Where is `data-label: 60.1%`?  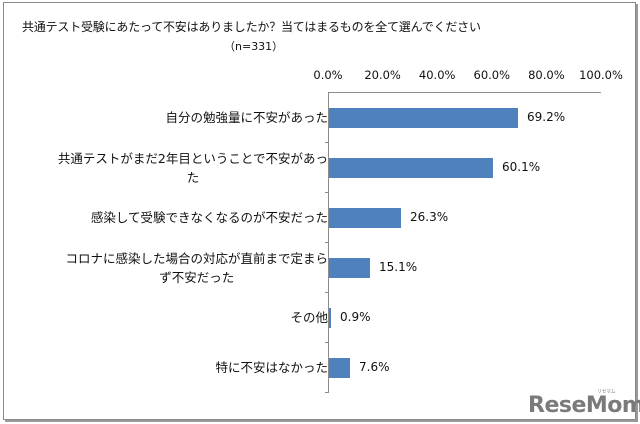 data-label: 60.1% is located at coordinates (521, 167).